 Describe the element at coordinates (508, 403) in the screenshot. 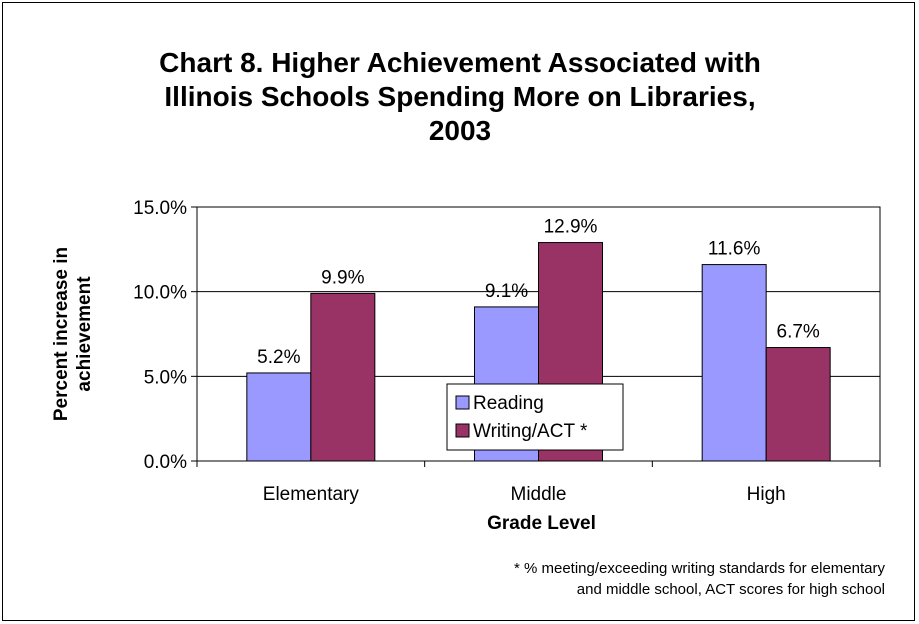

I see `legend-label: Reading` at that location.